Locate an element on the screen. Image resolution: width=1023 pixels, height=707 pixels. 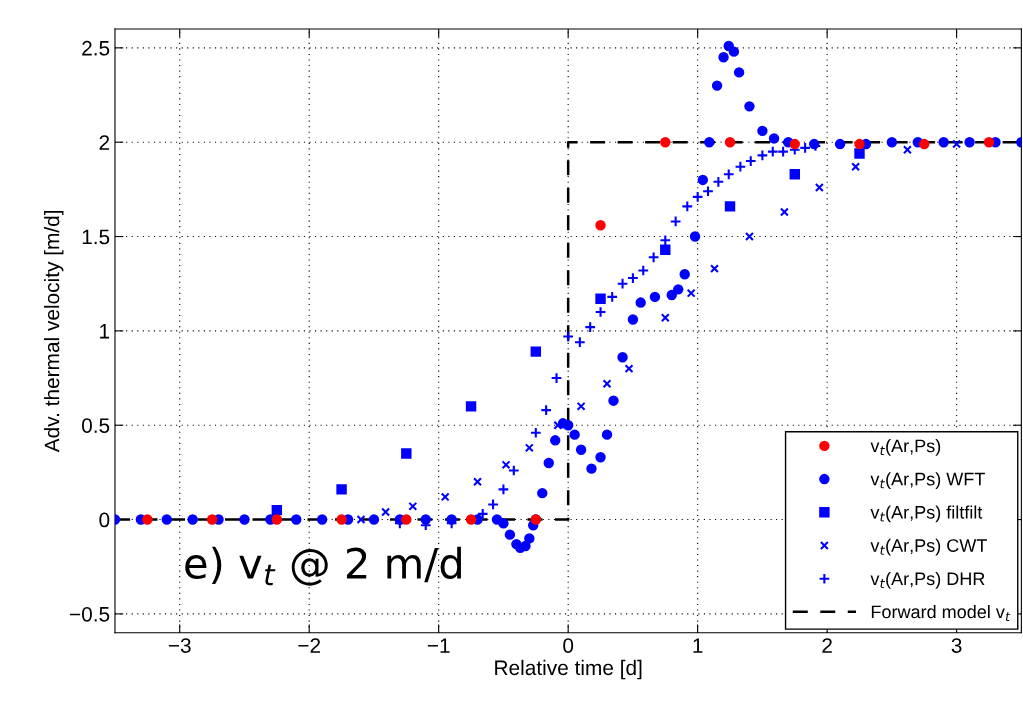
legend-label: v$_{t}$(Ar,Ps) CWT is located at coordinates (928, 547).